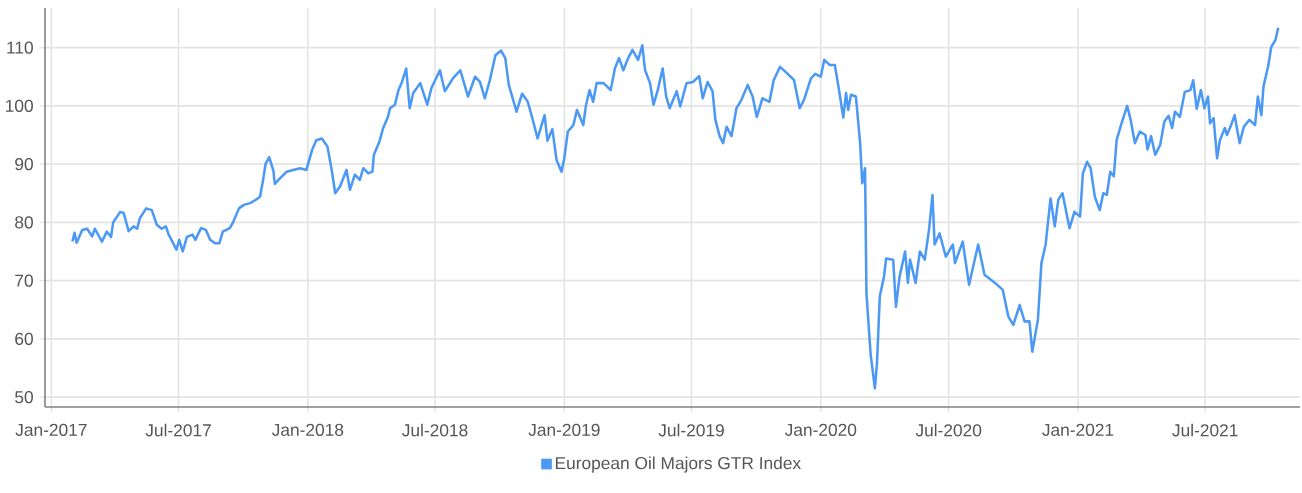  Describe the element at coordinates (24, 222) in the screenshot. I see `y-tick-label: 80` at that location.